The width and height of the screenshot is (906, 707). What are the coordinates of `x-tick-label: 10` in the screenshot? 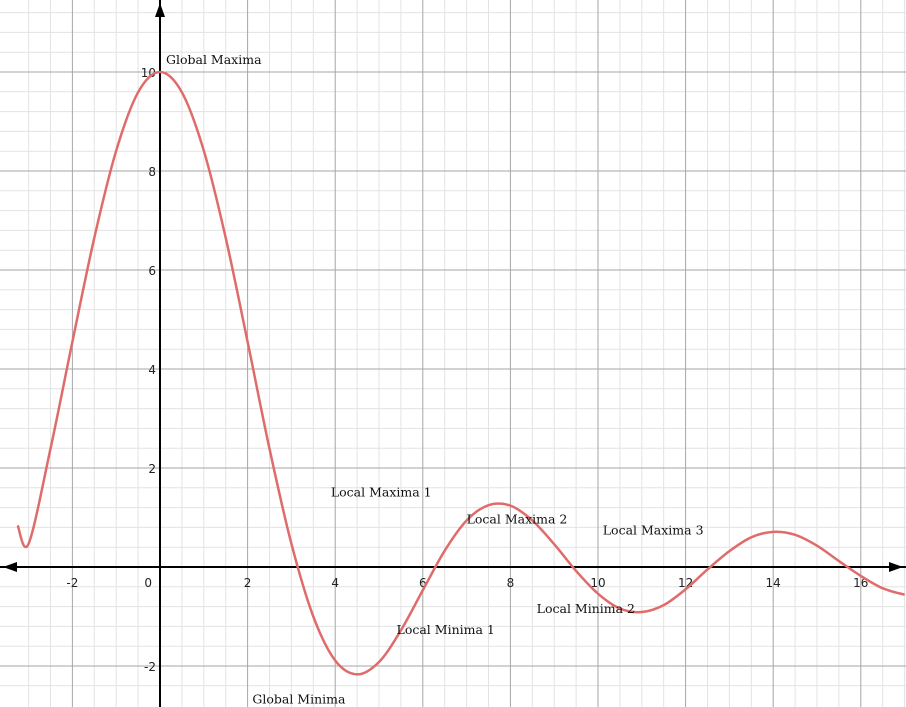 It's located at (597, 583).